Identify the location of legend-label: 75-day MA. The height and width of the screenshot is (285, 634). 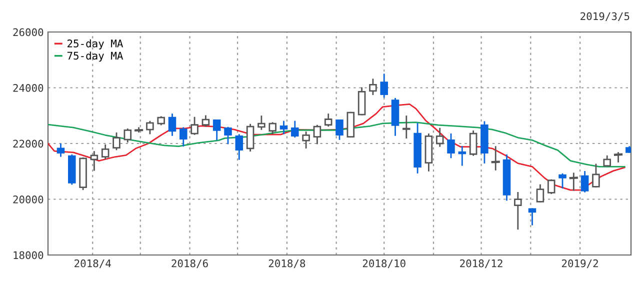
(95, 57).